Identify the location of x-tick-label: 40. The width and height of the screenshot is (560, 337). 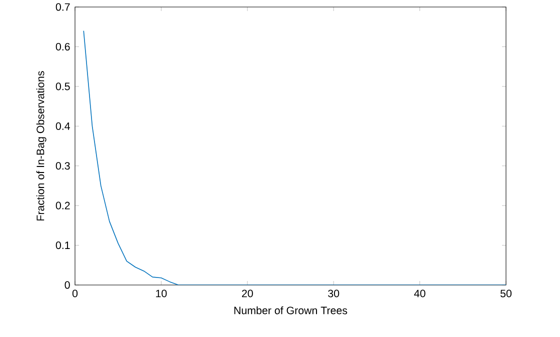
(420, 294).